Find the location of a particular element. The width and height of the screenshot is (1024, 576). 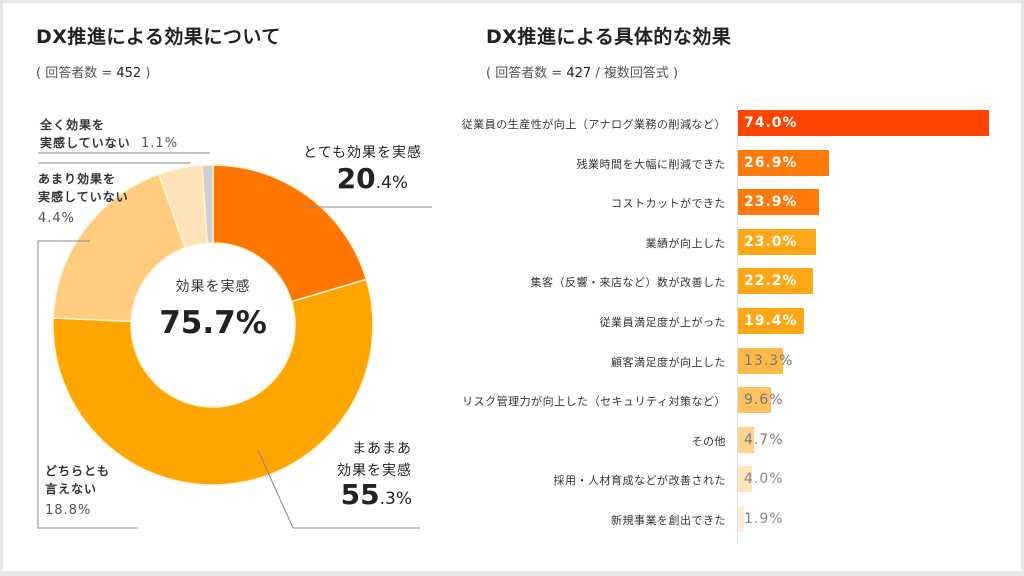

bar-value-label: 22.2% is located at coordinates (771, 281).